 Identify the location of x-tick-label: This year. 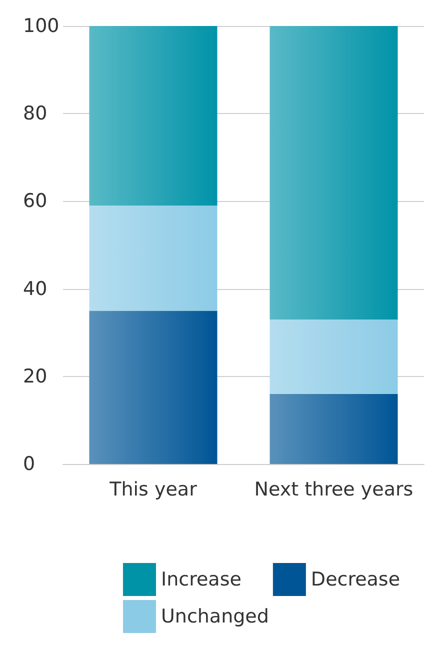
(153, 489).